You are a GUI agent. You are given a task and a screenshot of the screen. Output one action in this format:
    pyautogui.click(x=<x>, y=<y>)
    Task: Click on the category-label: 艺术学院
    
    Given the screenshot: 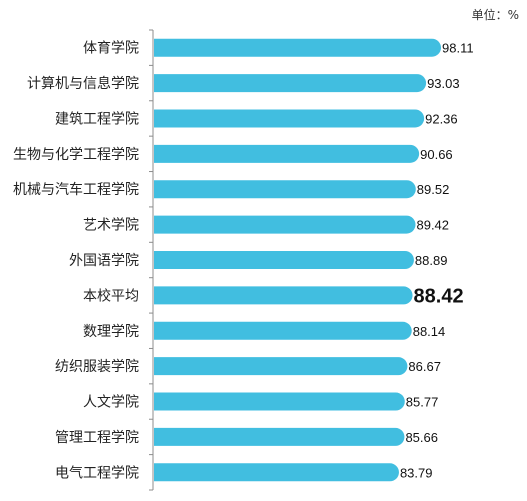 What is the action you would take?
    pyautogui.click(x=111, y=226)
    